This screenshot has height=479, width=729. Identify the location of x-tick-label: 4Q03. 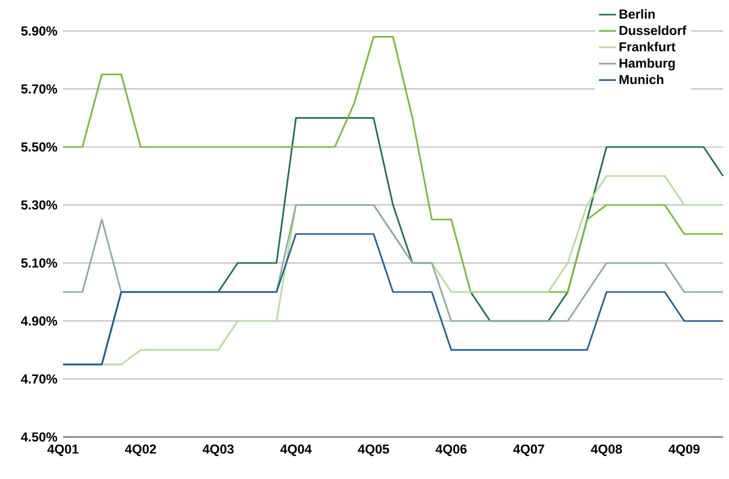
(218, 450).